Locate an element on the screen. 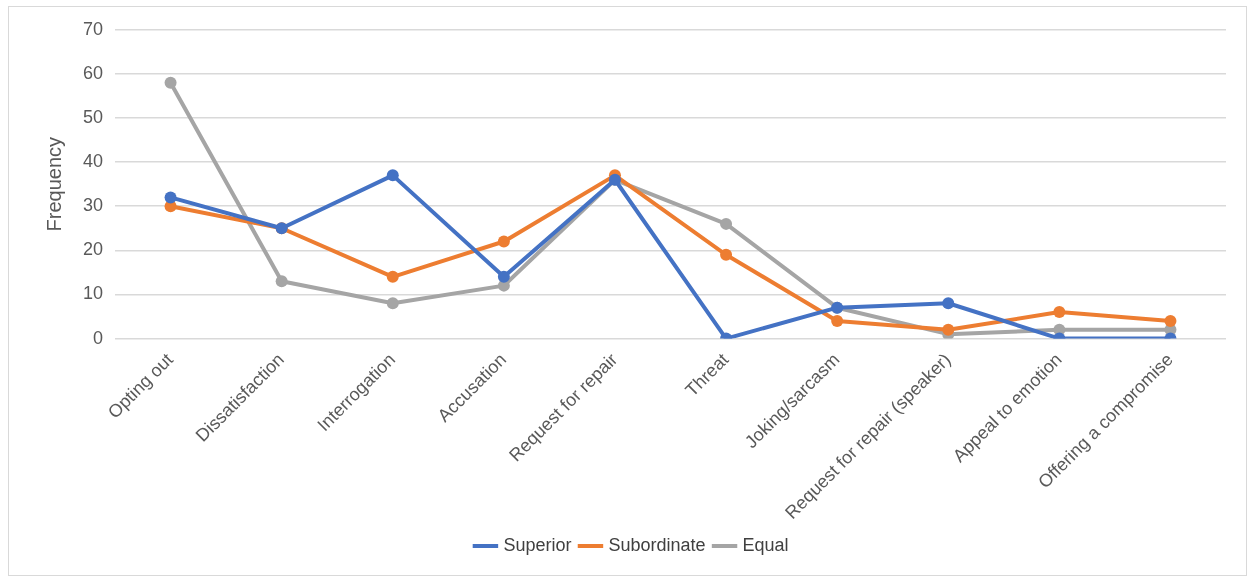 The width and height of the screenshot is (1255, 580). y-tick-label: 0 is located at coordinates (98, 337).